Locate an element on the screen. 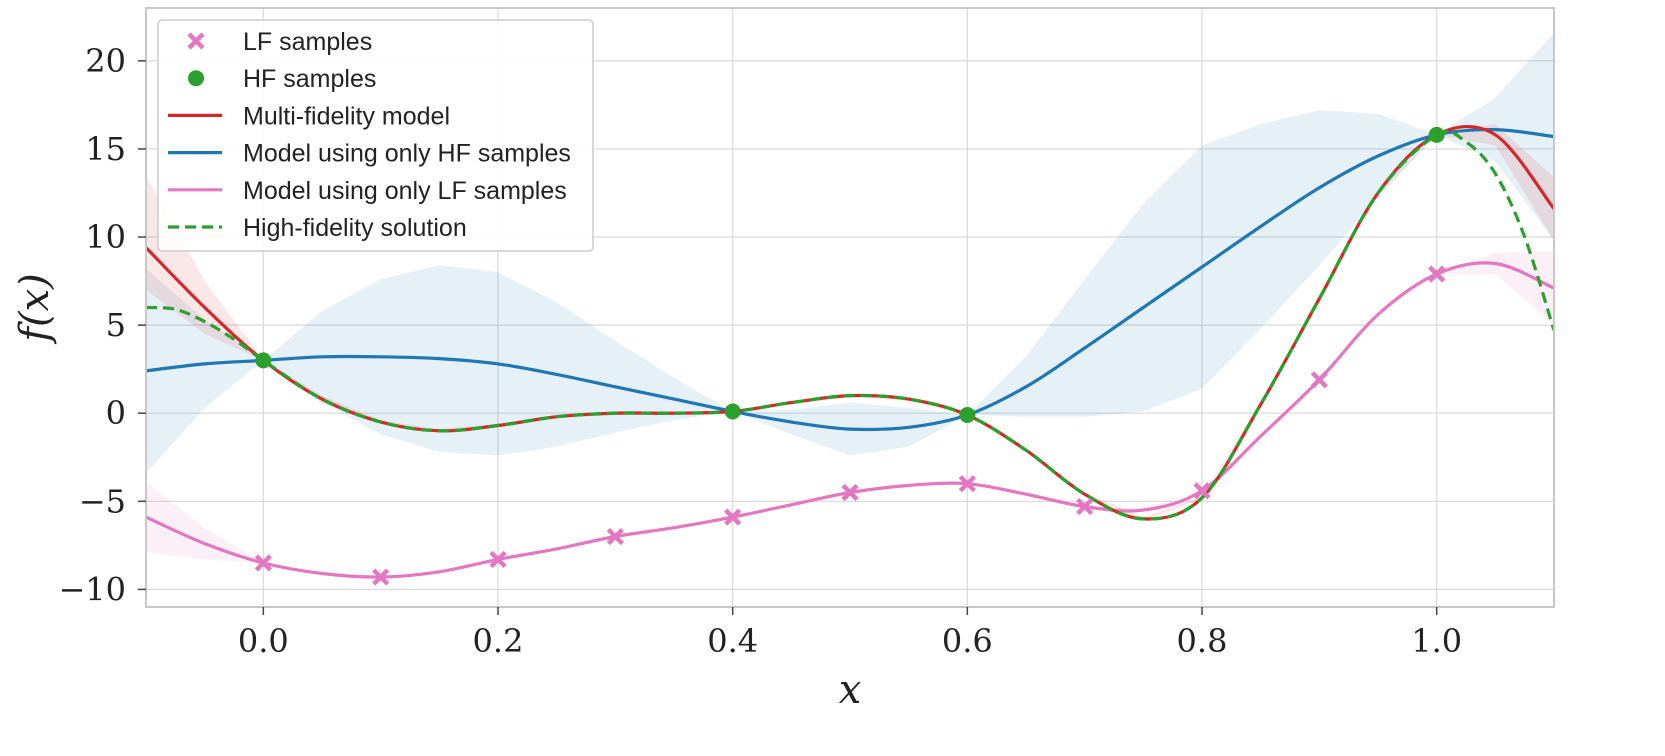  legend-label: High-fidelity solution is located at coordinates (355, 228).